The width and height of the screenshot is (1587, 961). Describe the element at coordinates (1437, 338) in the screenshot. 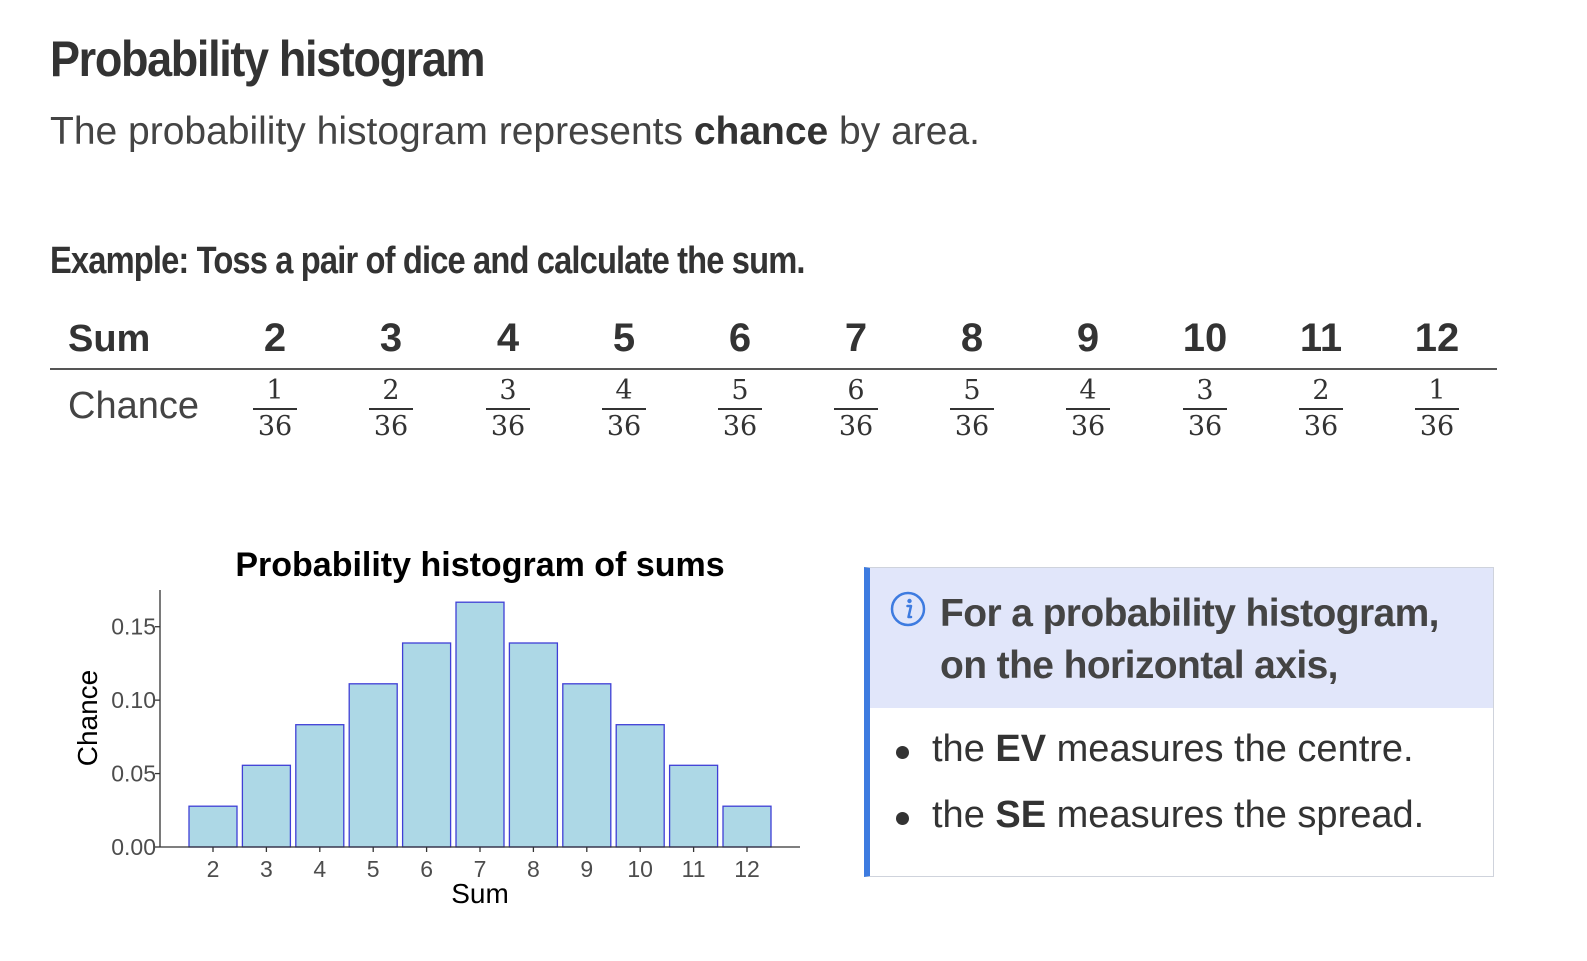

I see `sum-cell: 12` at that location.